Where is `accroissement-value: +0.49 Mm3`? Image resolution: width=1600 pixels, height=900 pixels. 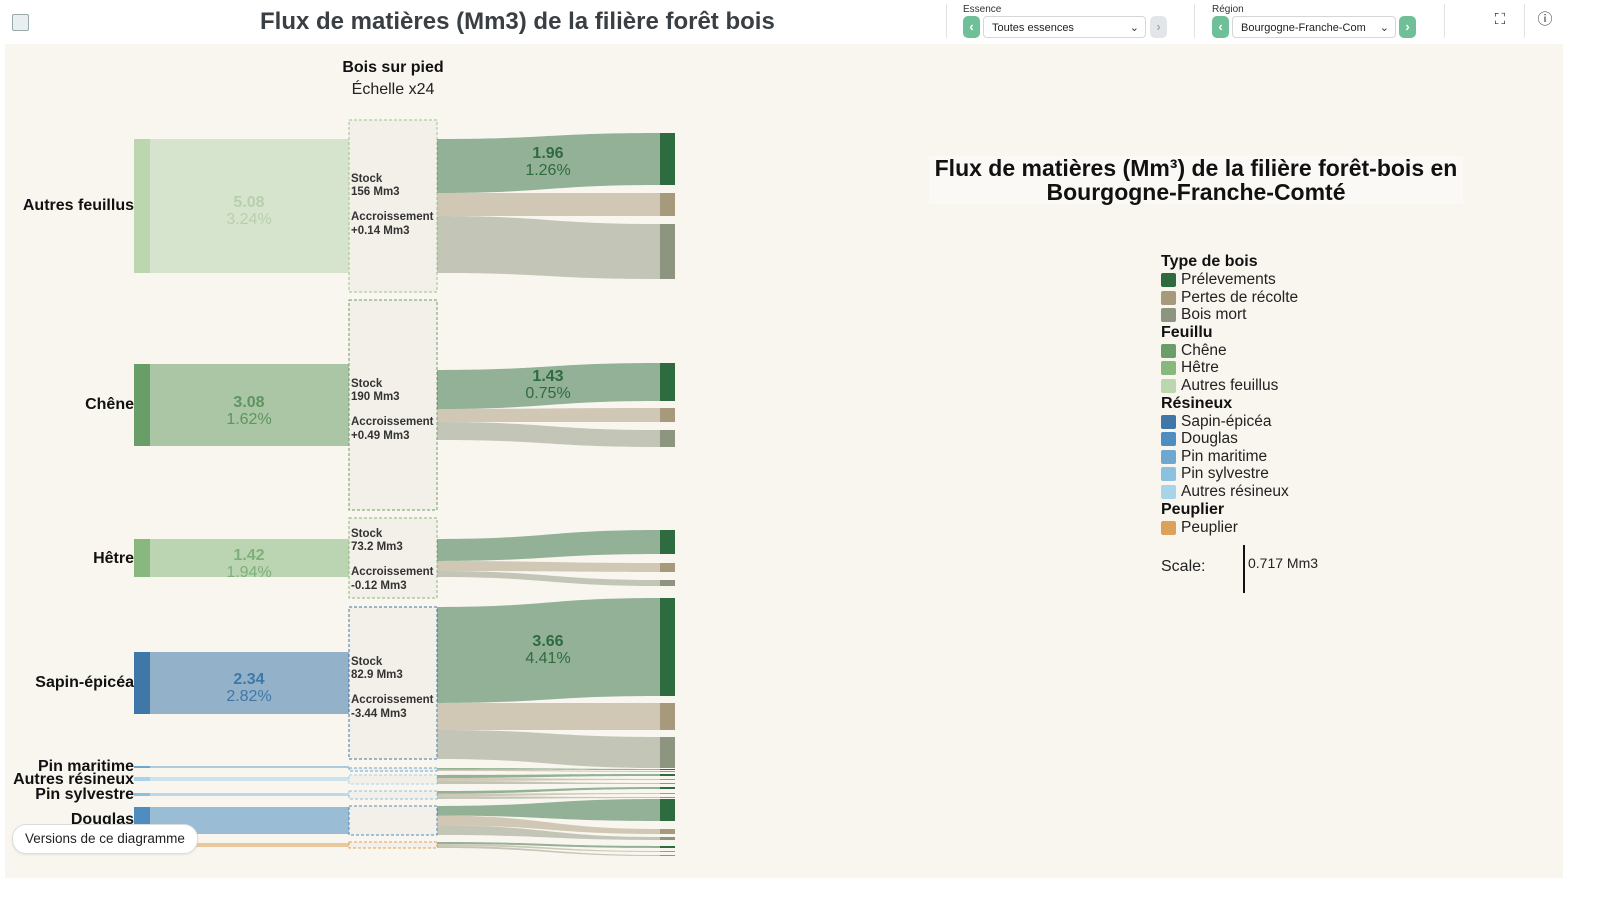
accroissement-value: +0.49 Mm3 is located at coordinates (380, 436).